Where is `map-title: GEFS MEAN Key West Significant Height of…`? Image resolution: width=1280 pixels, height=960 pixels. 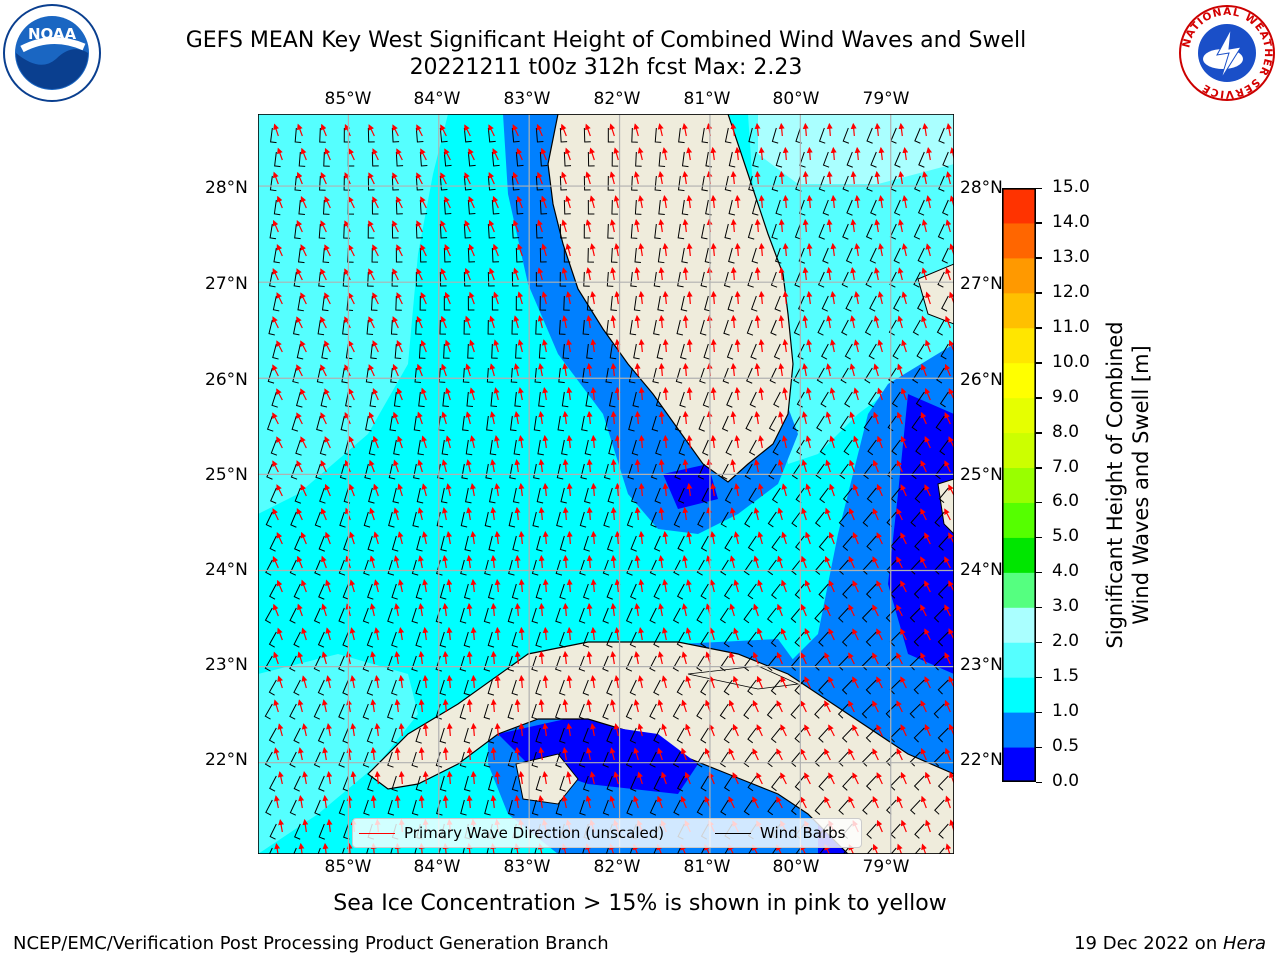 map-title: GEFS MEAN Key West Significant Height of… is located at coordinates (606, 40).